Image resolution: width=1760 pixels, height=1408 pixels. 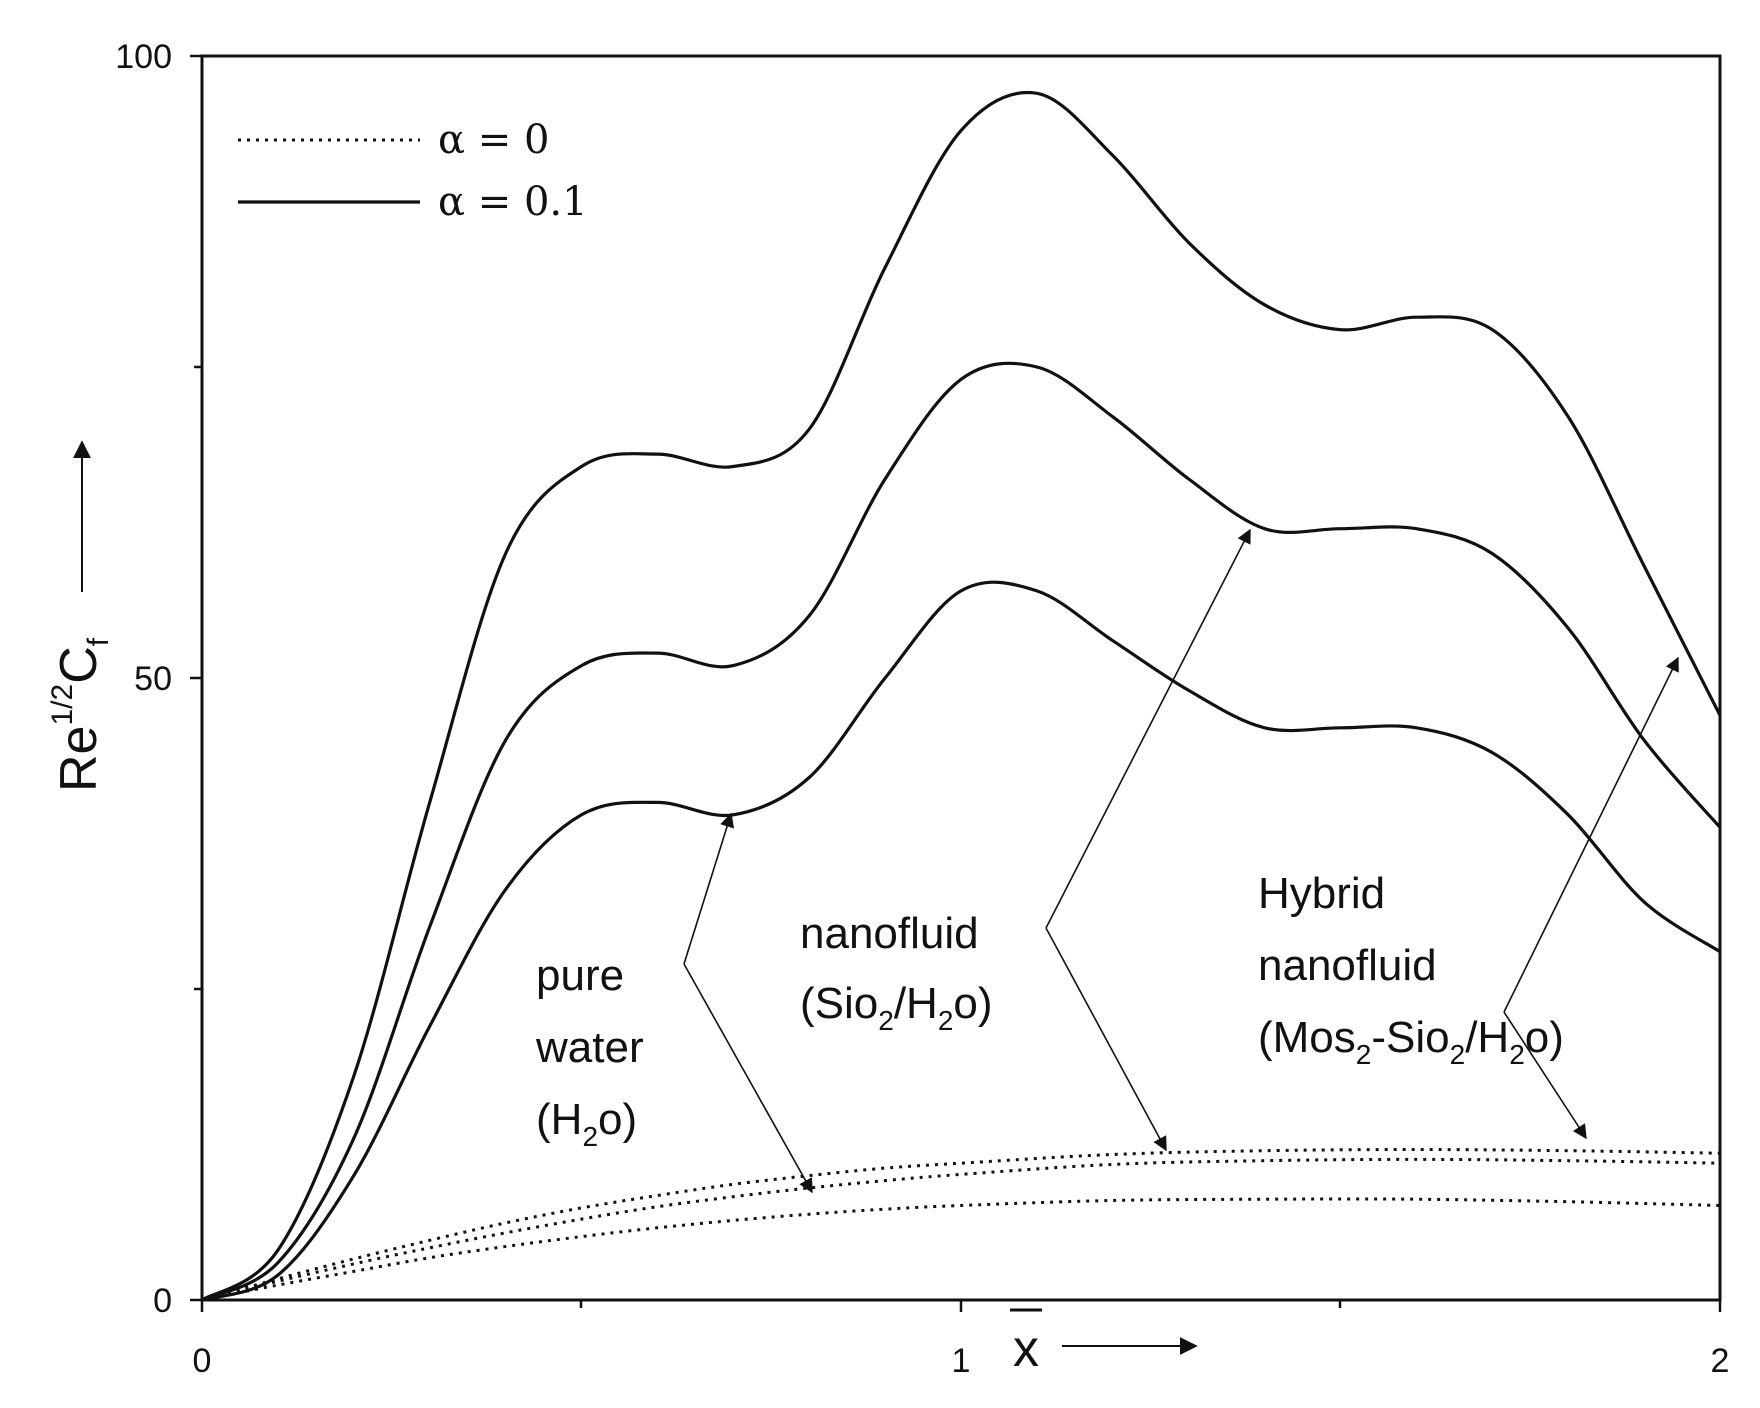 I want to click on arrow-nano-solid, so click(x=1148, y=728).